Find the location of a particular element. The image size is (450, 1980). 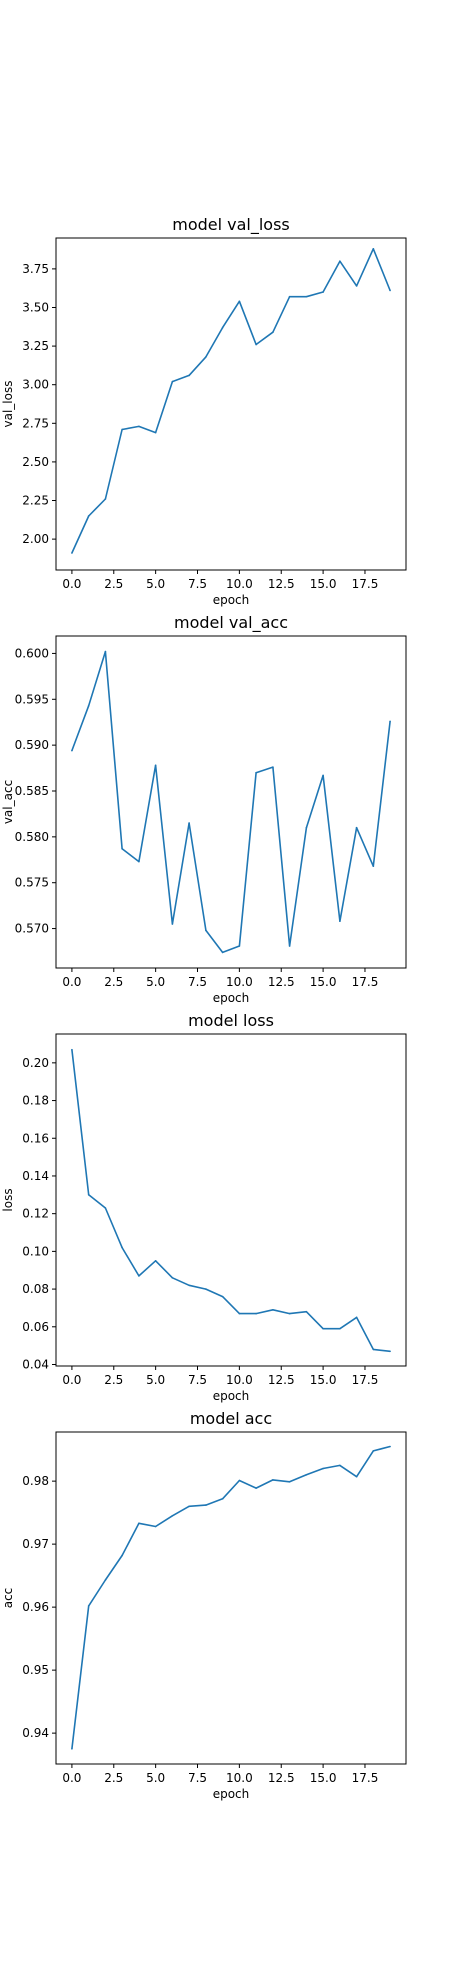

y-axis-label: val_loss is located at coordinates (8, 404).